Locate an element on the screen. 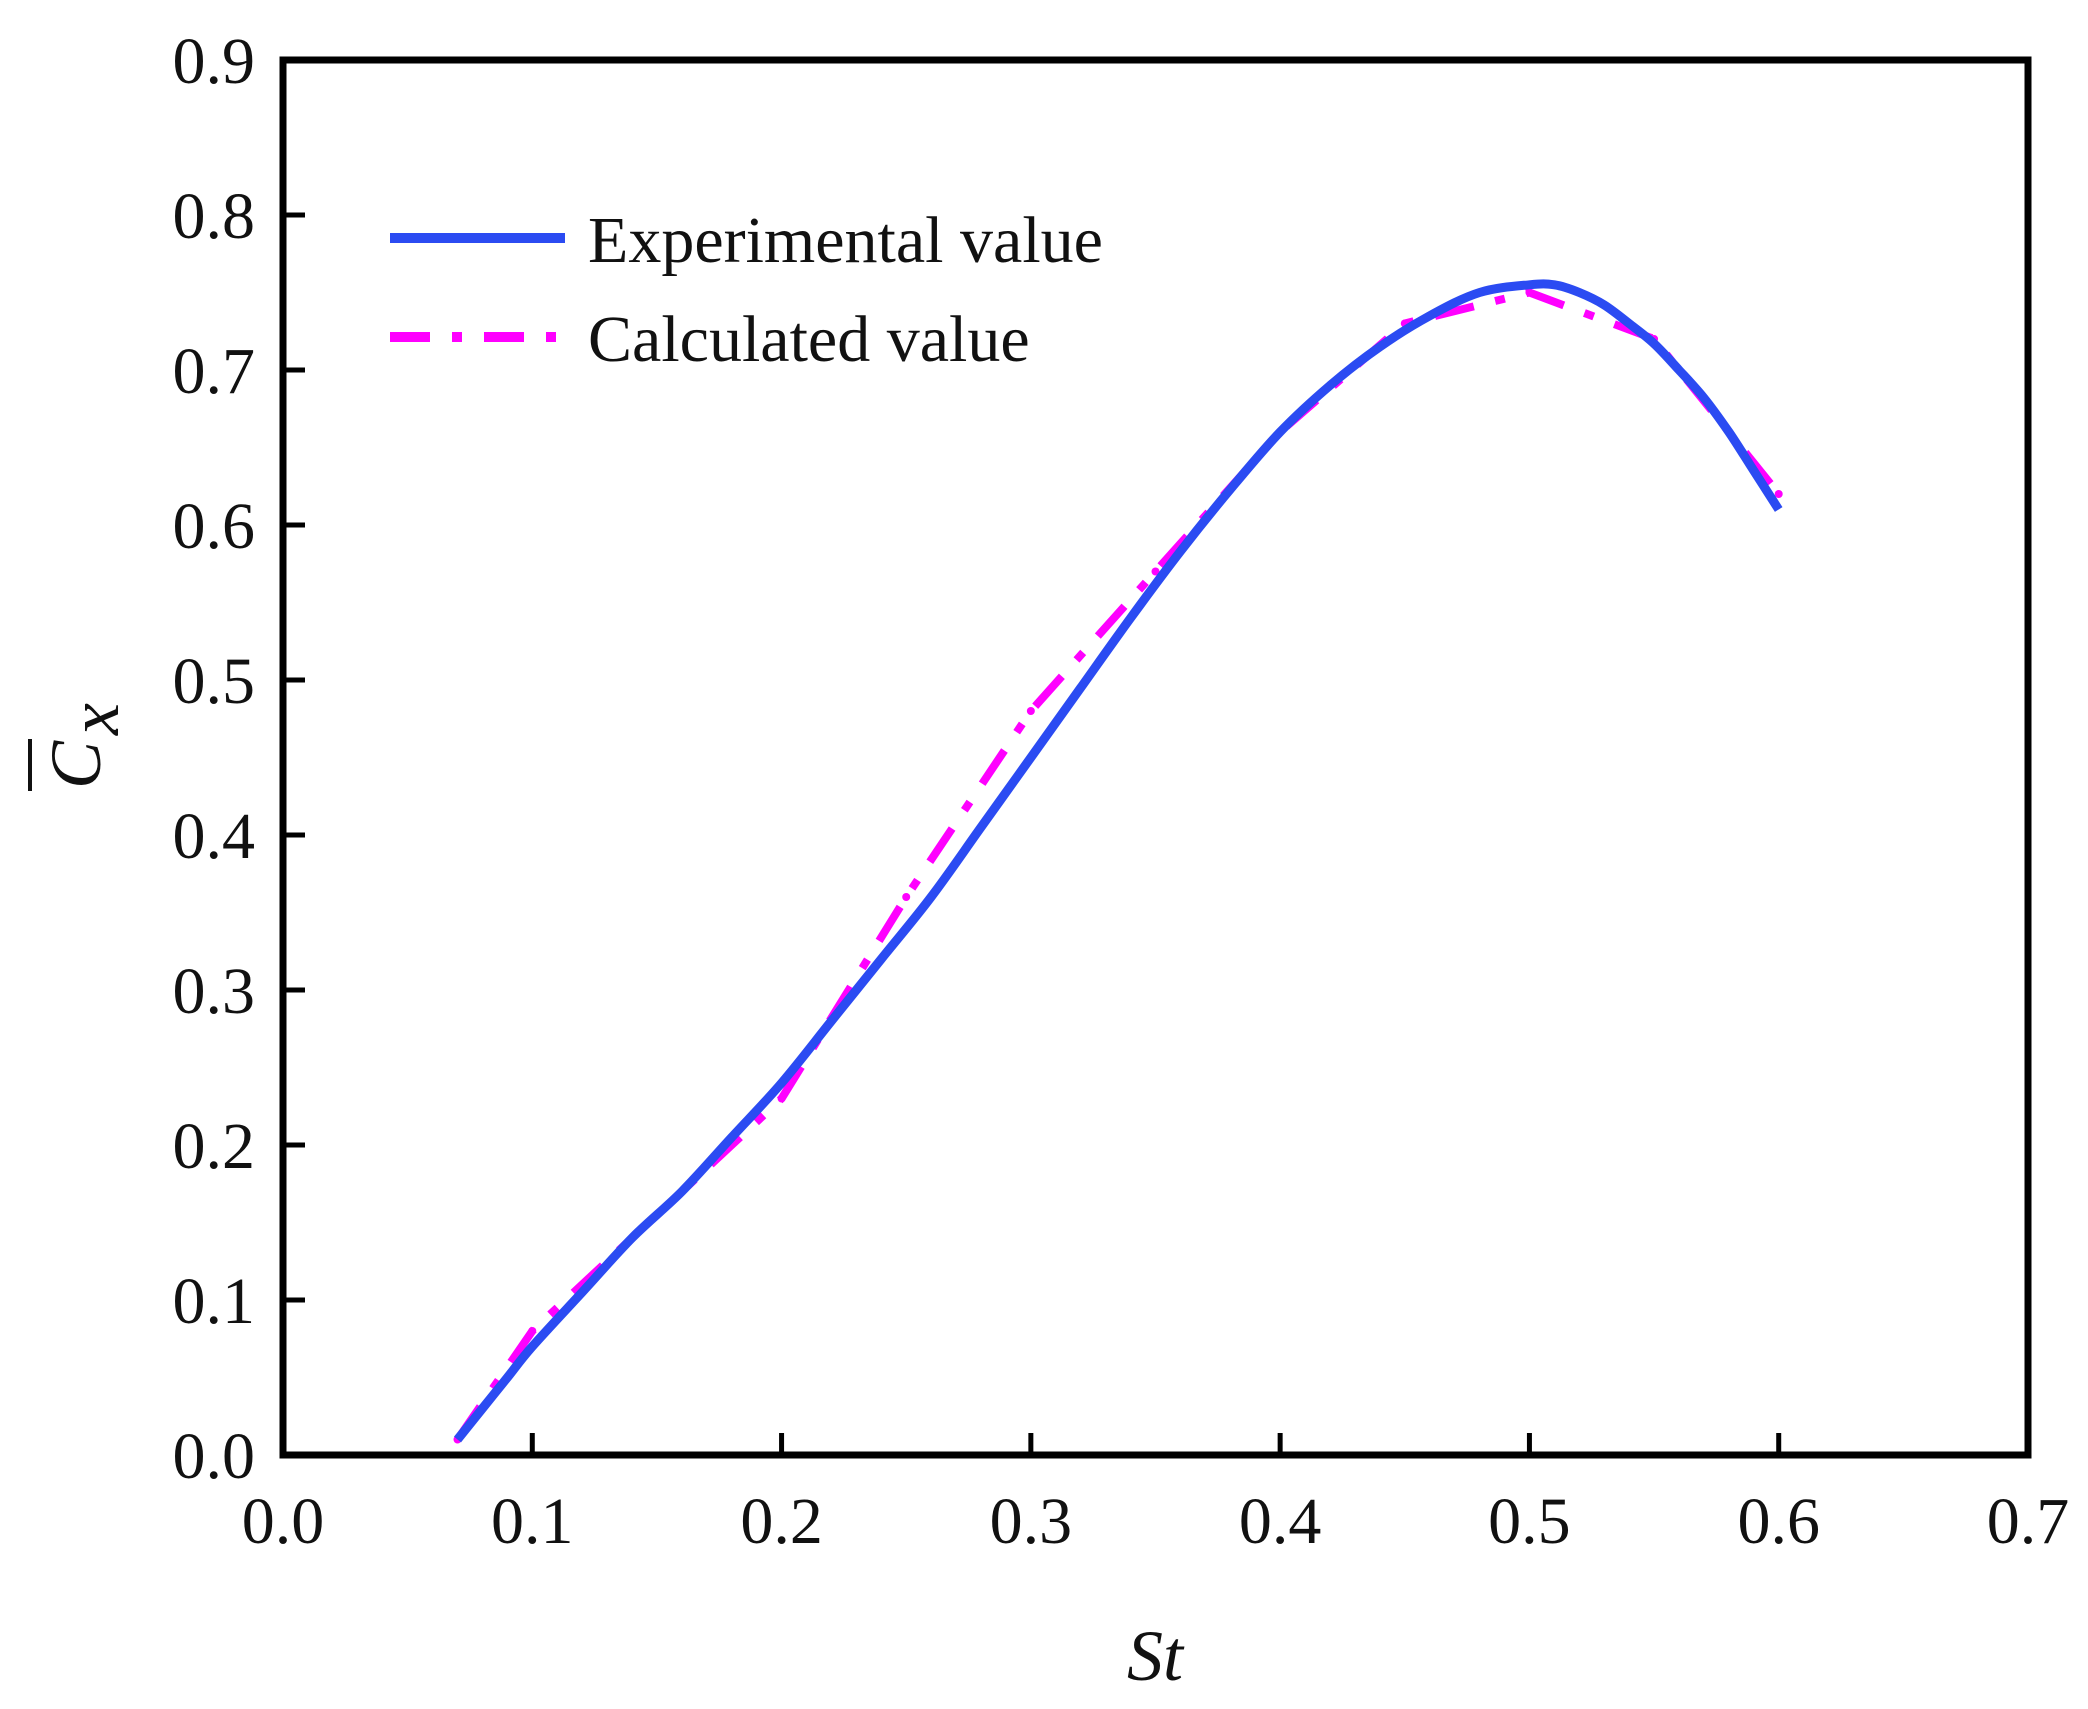 This screenshot has width=2088, height=1709. x-tick-label-6: 0.6 is located at coordinates (1778, 1521).